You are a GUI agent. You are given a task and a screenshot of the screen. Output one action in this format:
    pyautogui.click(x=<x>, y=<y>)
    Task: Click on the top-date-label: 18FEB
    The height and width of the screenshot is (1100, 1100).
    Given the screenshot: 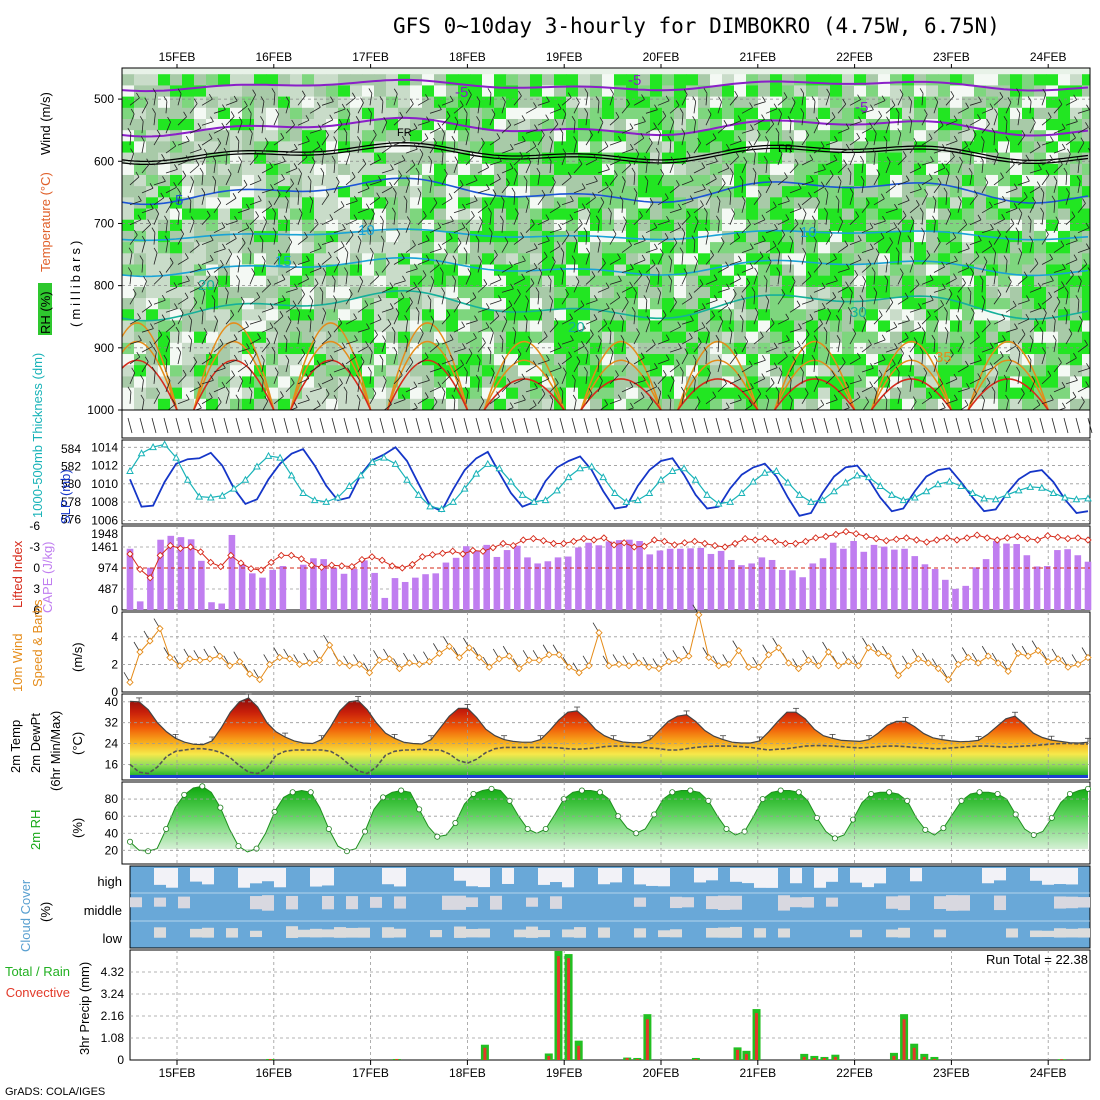 What is the action you would take?
    pyautogui.click(x=467, y=57)
    